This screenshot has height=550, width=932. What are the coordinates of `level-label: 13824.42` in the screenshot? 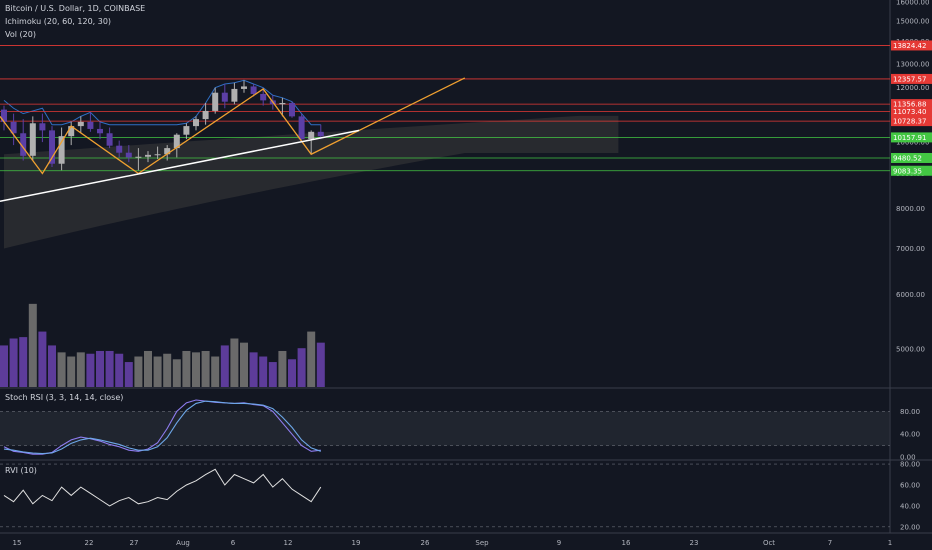 It's located at (909, 46).